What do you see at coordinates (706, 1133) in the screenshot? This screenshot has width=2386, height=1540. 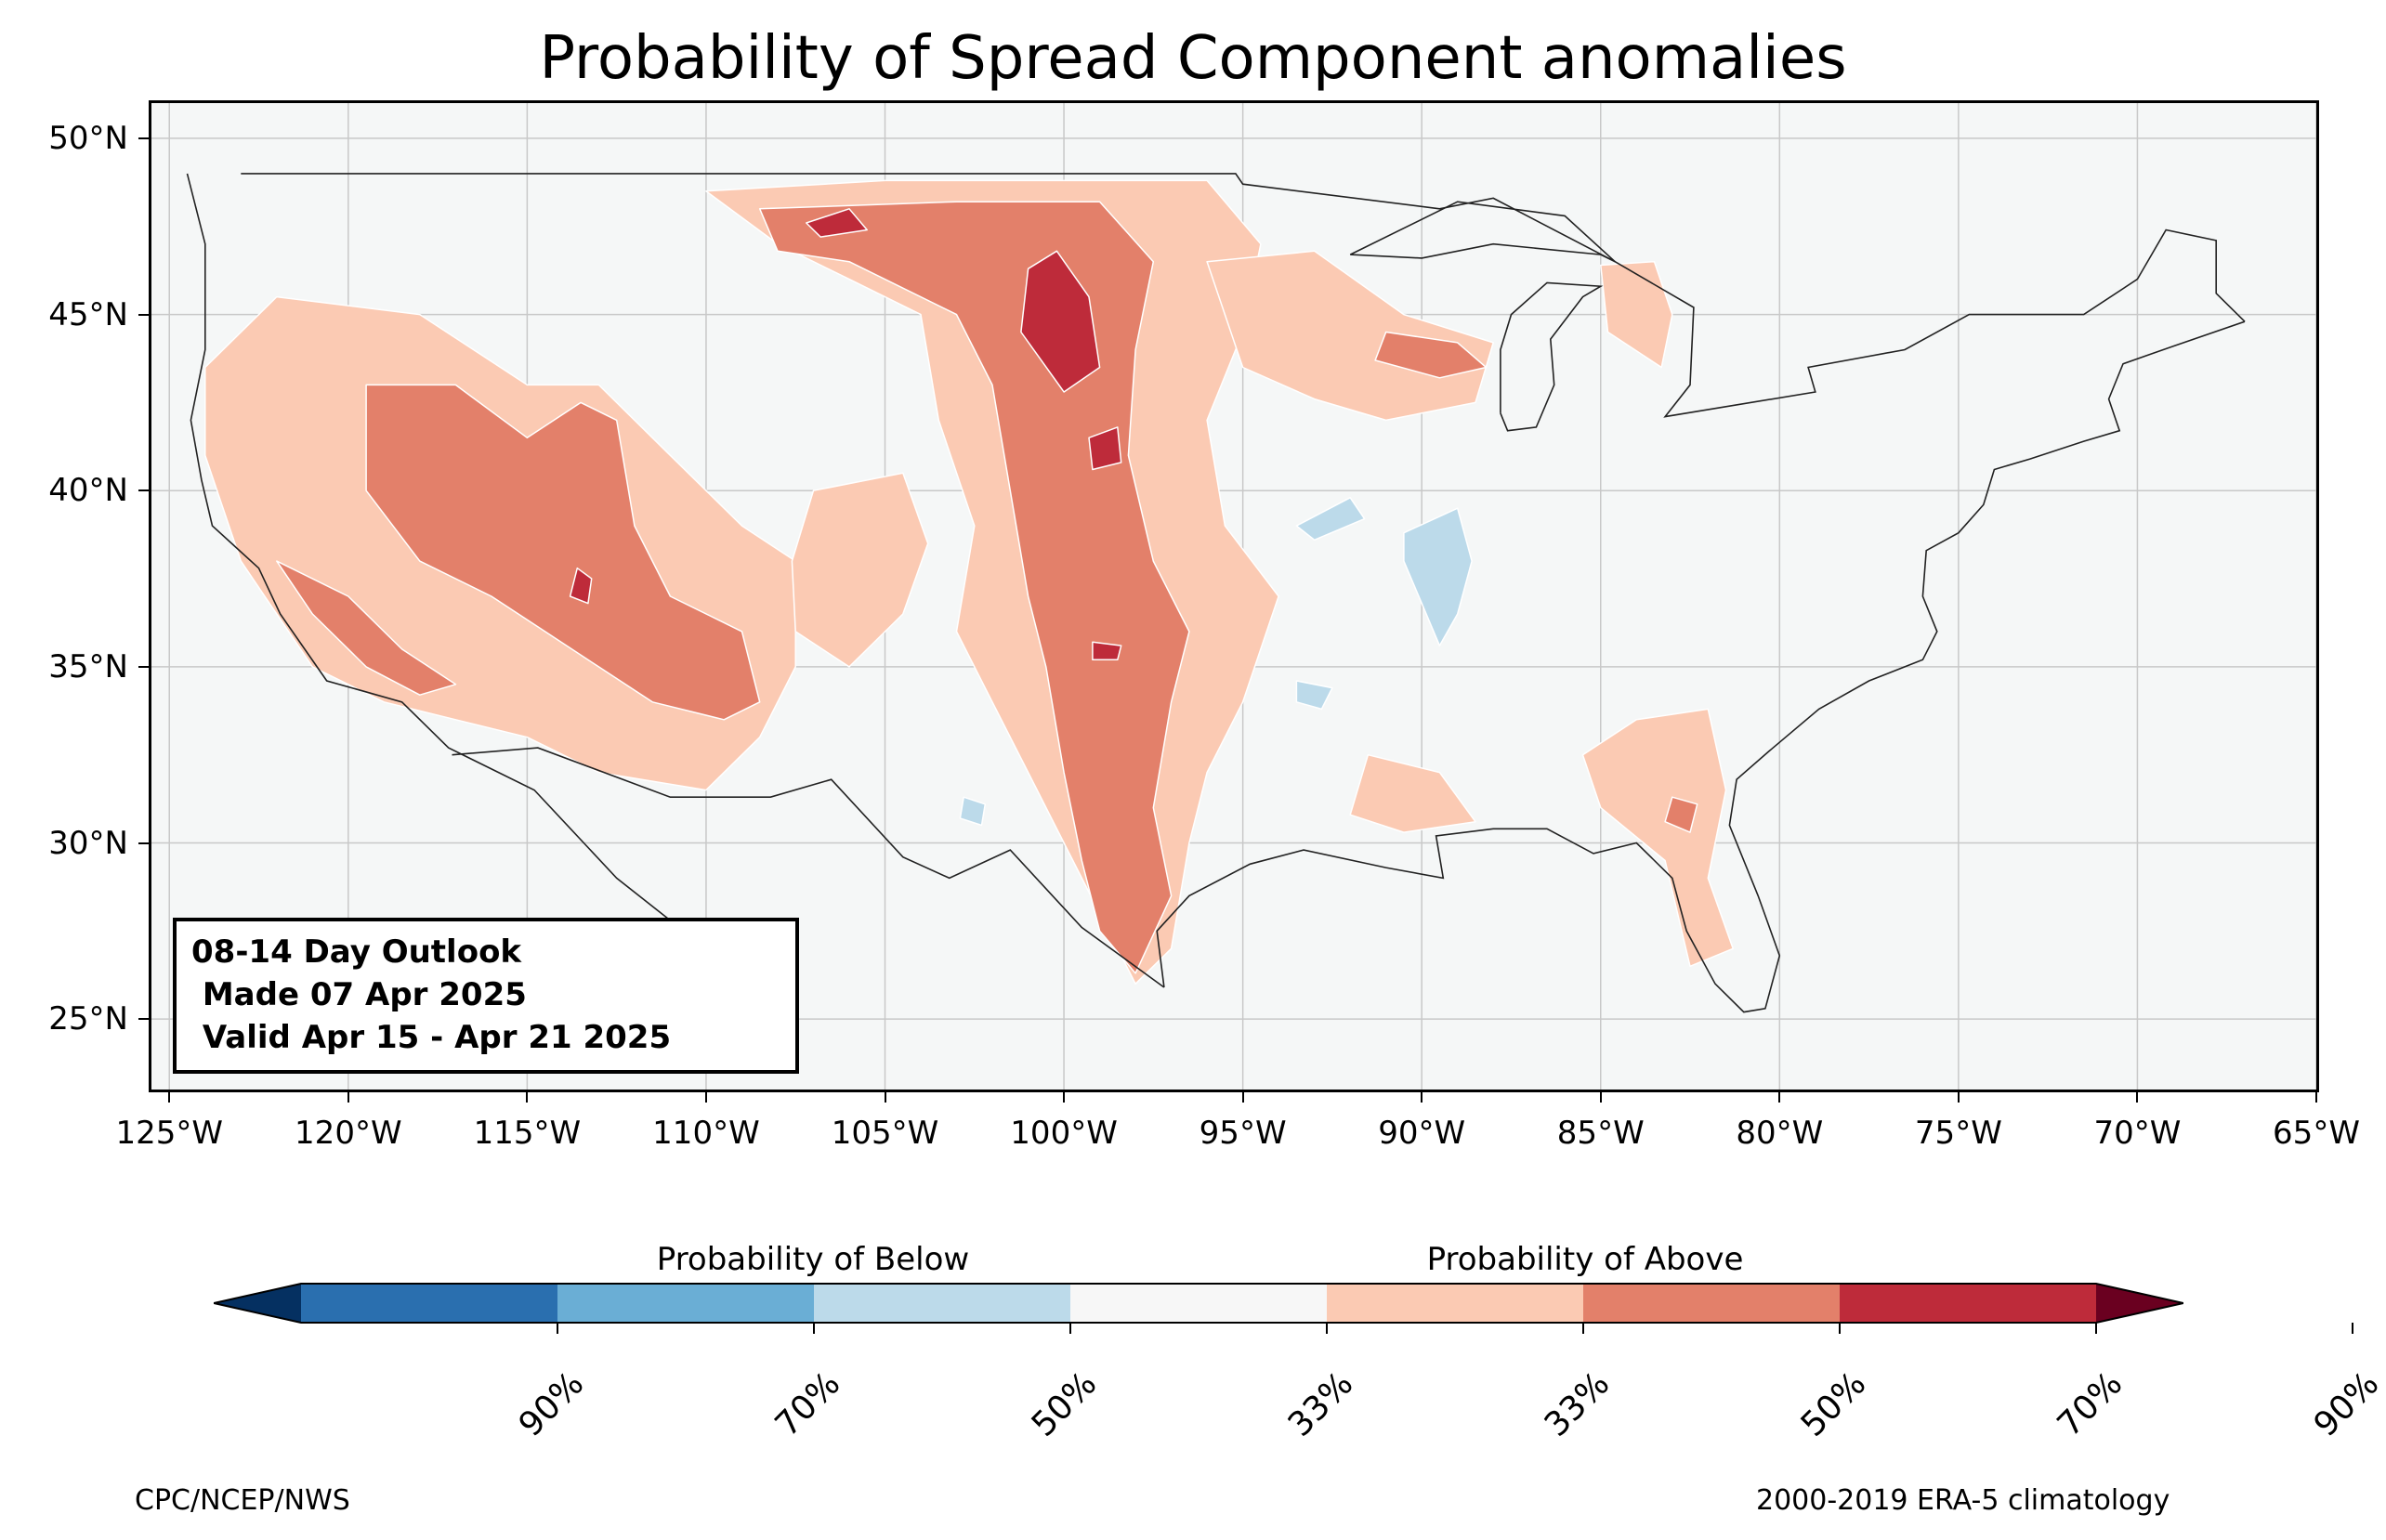 I see `longitude-label: 110°W` at bounding box center [706, 1133].